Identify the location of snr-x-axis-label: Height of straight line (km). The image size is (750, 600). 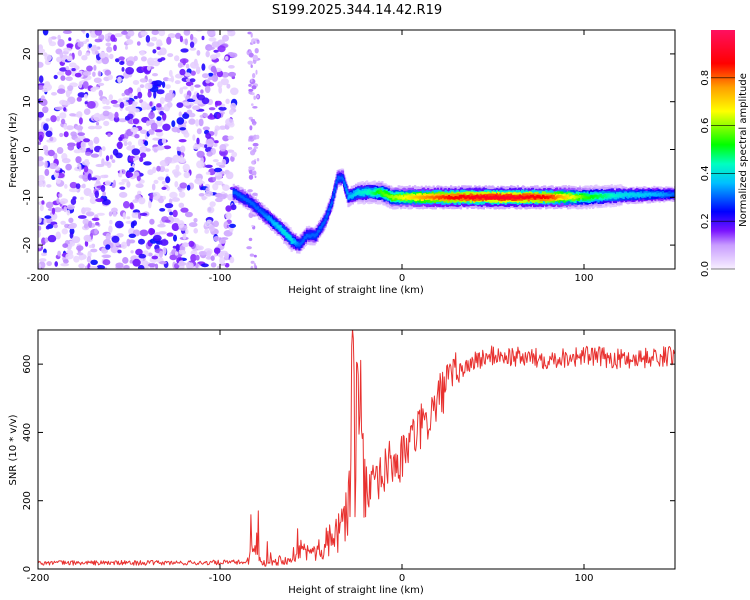
(356, 590).